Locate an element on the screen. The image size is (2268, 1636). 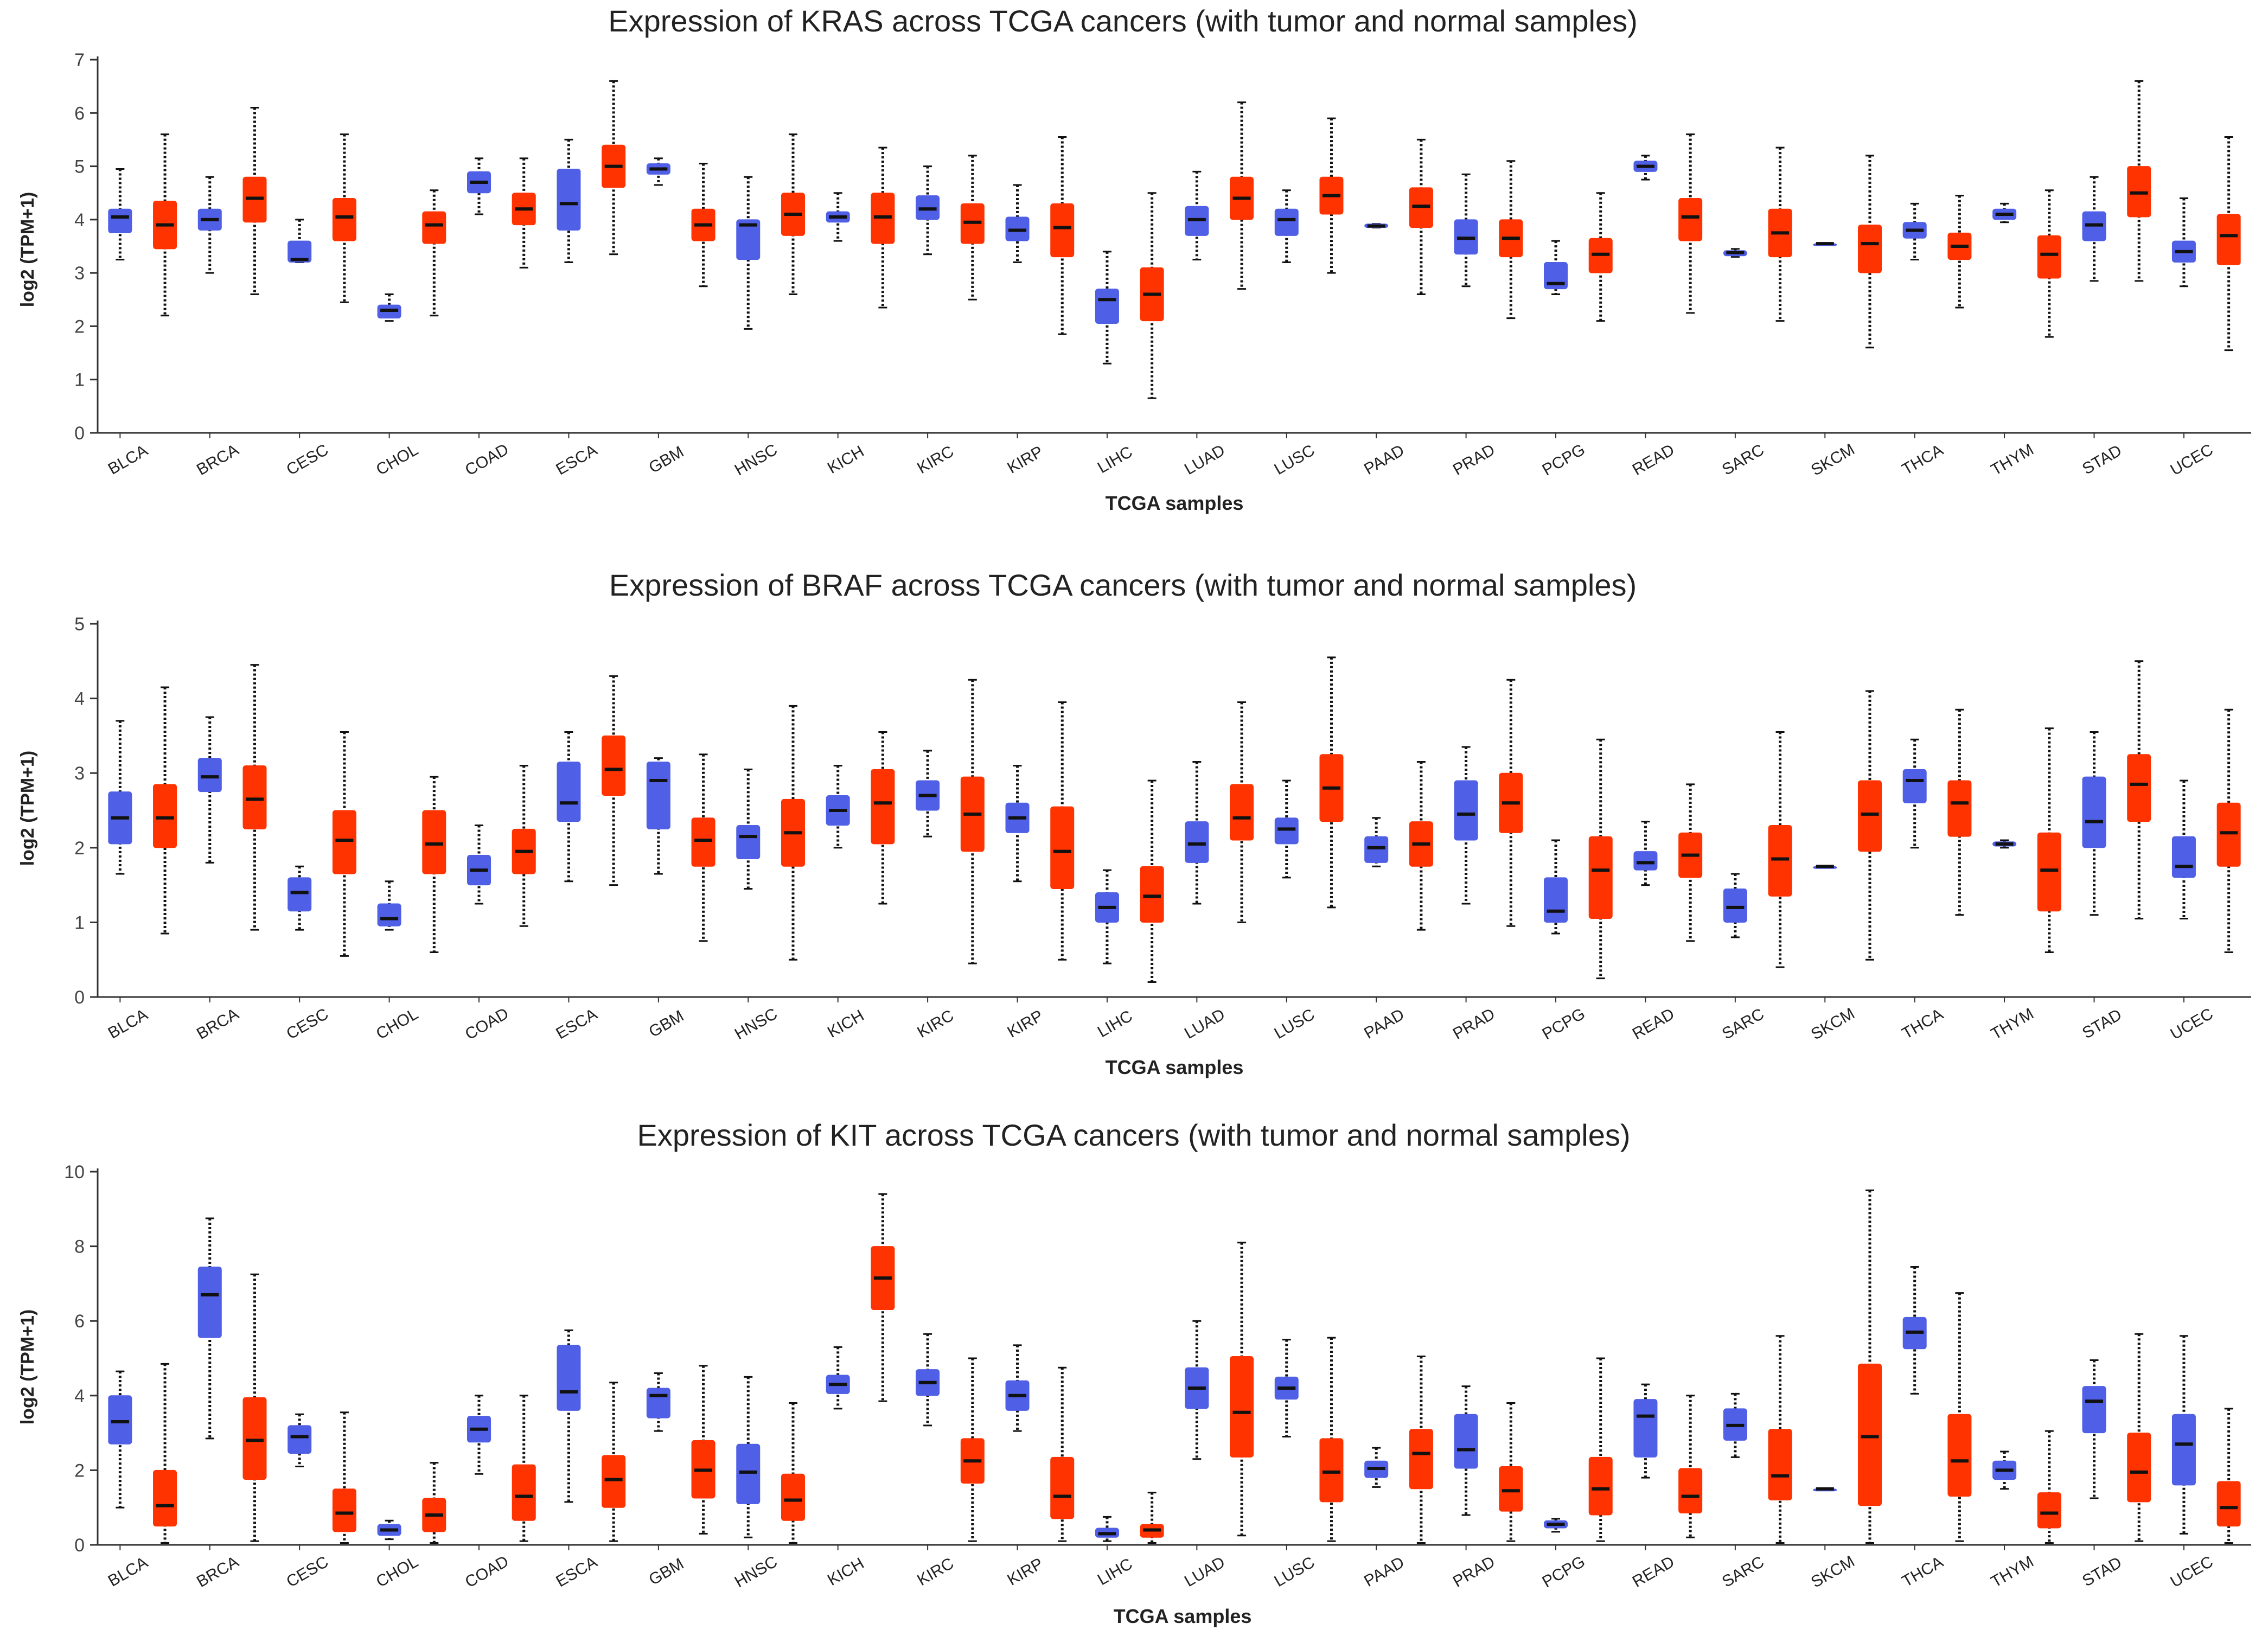
box-prad-normal is located at coordinates (1466, 230).